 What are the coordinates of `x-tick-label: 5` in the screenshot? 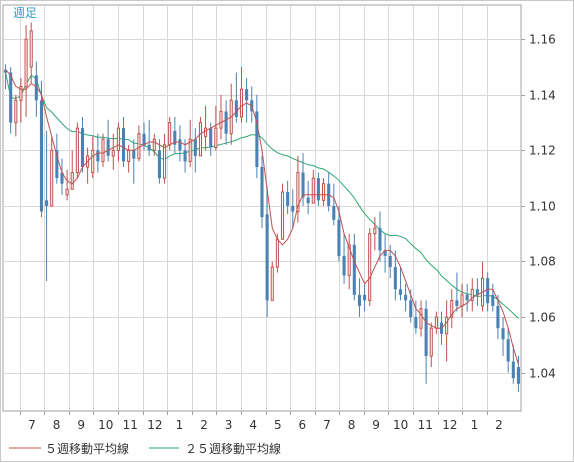 It's located at (278, 425).